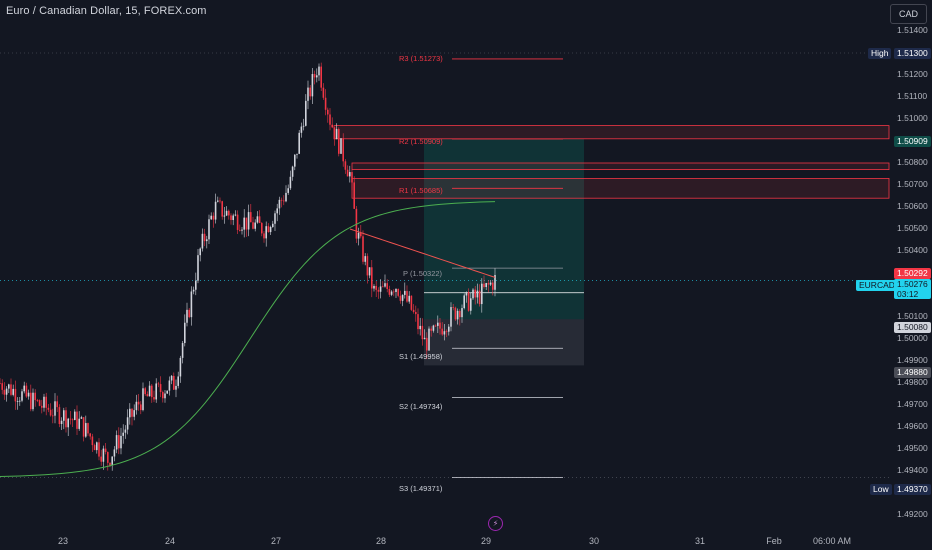 This screenshot has height=550, width=932. Describe the element at coordinates (912, 470) in the screenshot. I see `price-tick: 1.49400` at that location.